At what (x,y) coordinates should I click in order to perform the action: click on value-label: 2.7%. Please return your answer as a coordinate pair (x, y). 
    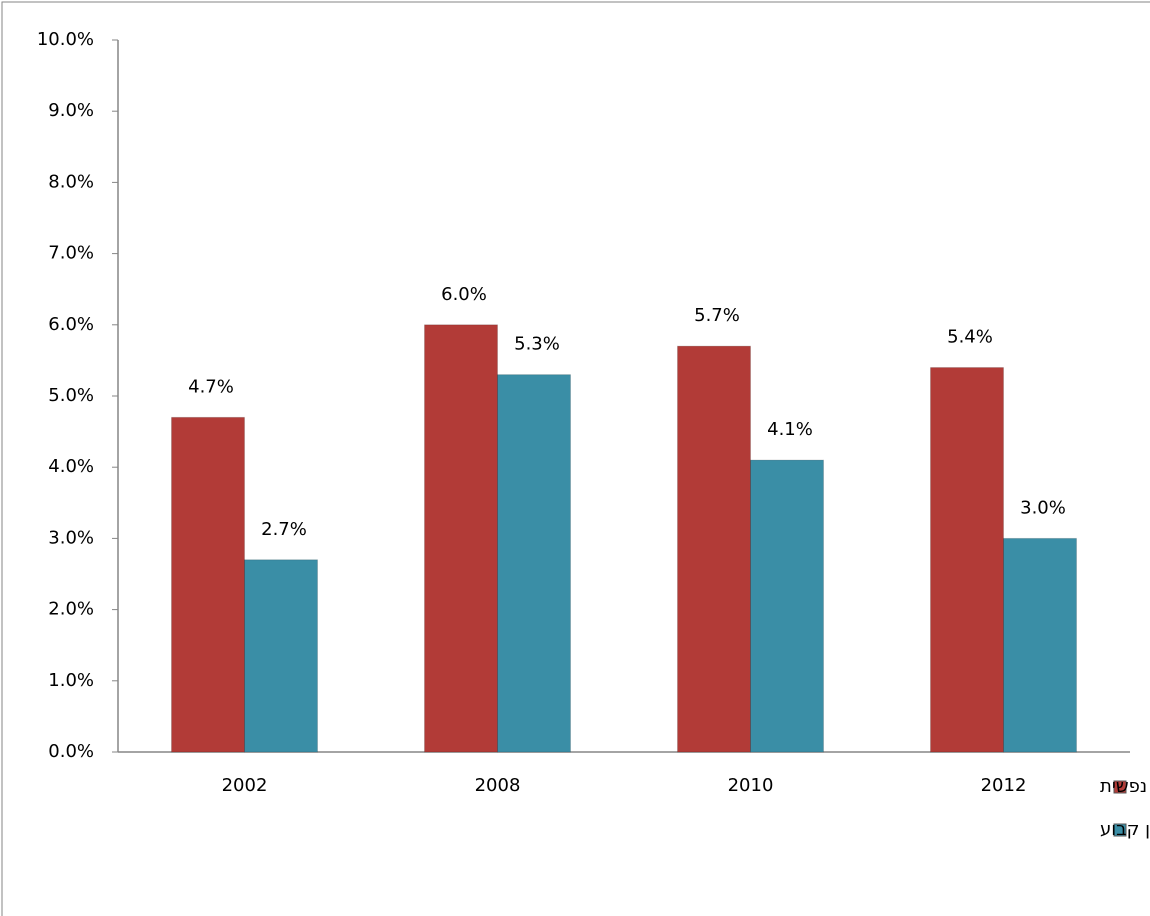
    Looking at the image, I should click on (284, 529).